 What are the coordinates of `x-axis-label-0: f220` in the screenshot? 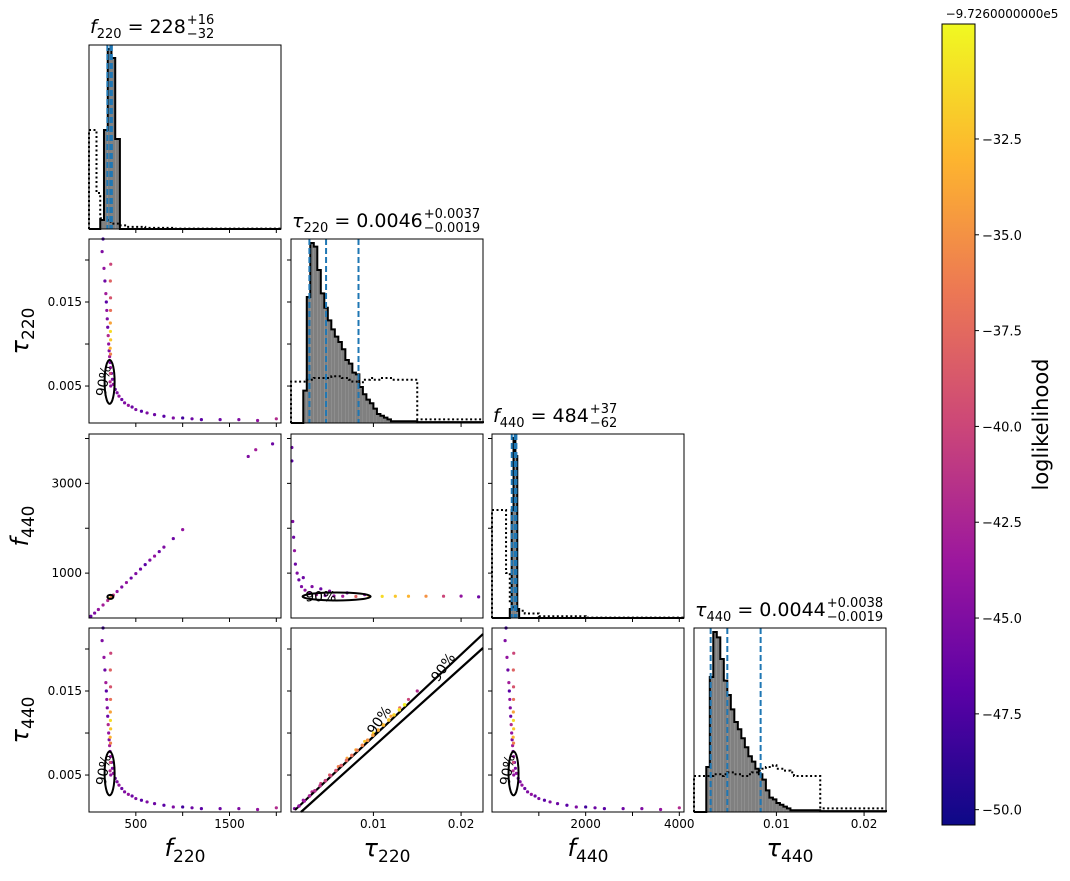 It's located at (185, 850).